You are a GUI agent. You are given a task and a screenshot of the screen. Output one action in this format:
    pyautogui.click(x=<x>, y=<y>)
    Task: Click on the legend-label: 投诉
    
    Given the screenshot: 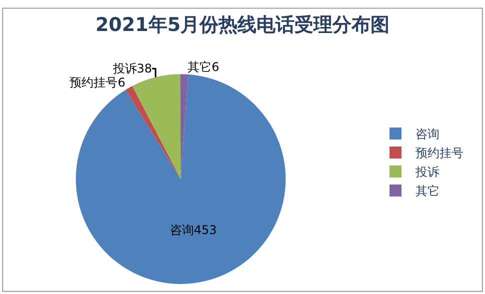 What is the action you would take?
    pyautogui.click(x=427, y=172)
    